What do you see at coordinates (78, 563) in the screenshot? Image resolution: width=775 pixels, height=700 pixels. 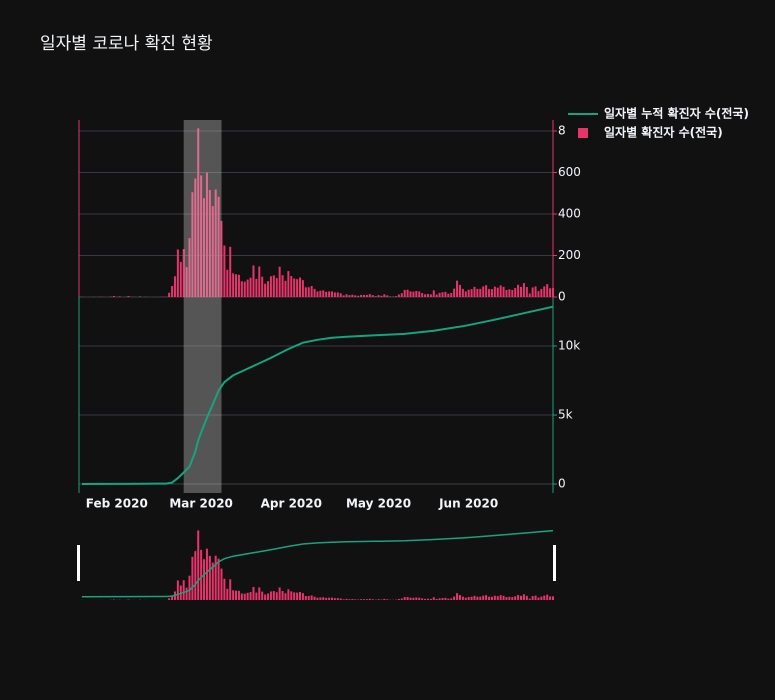 I see `slider-handle` at bounding box center [78, 563].